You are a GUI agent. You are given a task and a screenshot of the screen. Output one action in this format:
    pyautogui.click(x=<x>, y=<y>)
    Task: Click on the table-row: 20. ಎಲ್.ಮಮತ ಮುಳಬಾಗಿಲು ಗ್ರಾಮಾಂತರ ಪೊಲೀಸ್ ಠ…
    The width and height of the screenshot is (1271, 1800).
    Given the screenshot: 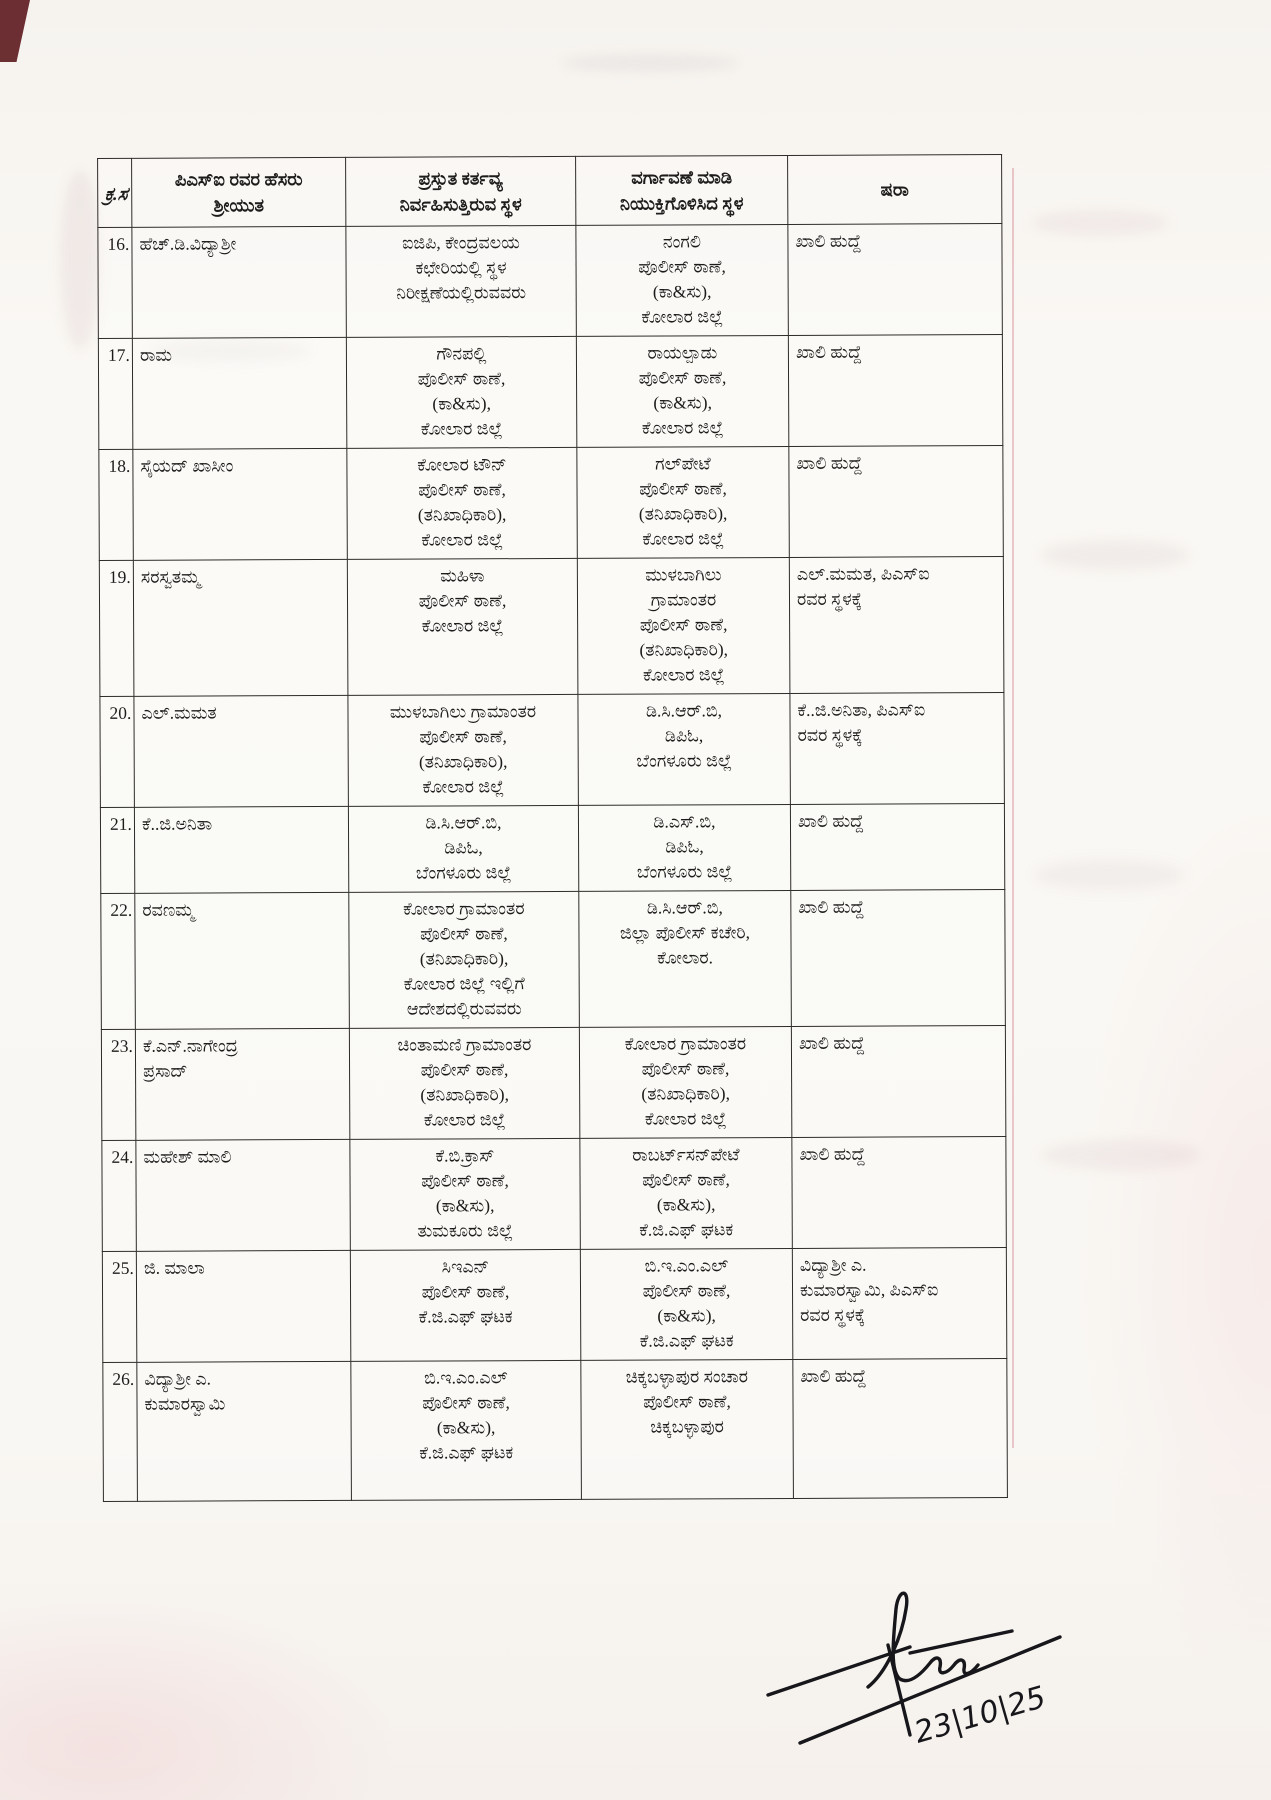 What is the action you would take?
    pyautogui.click(x=552, y=750)
    